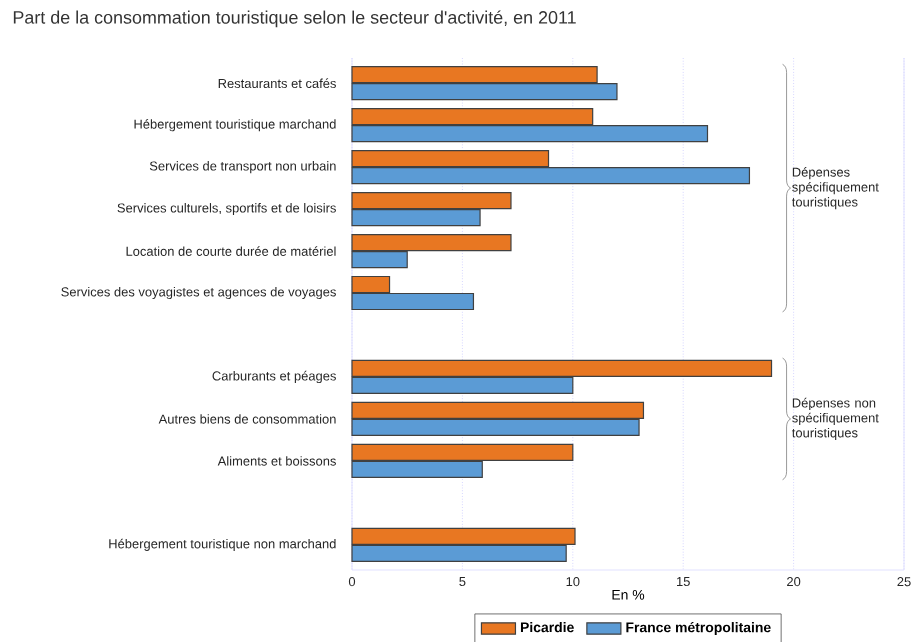  I want to click on chart-title: Part de la consommation touristique selon le secteur d'activité, en 2011, so click(294, 19).